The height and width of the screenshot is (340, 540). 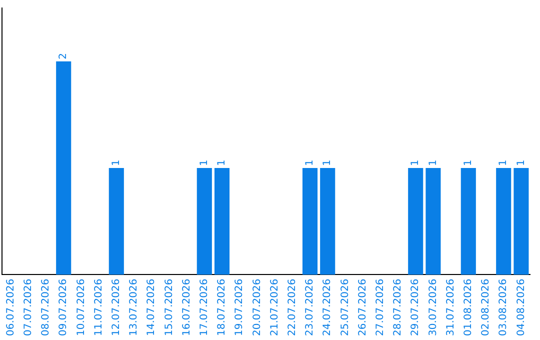 What do you see at coordinates (222, 307) in the screenshot?
I see `x-tick-label: 18.07.2026` at bounding box center [222, 307].